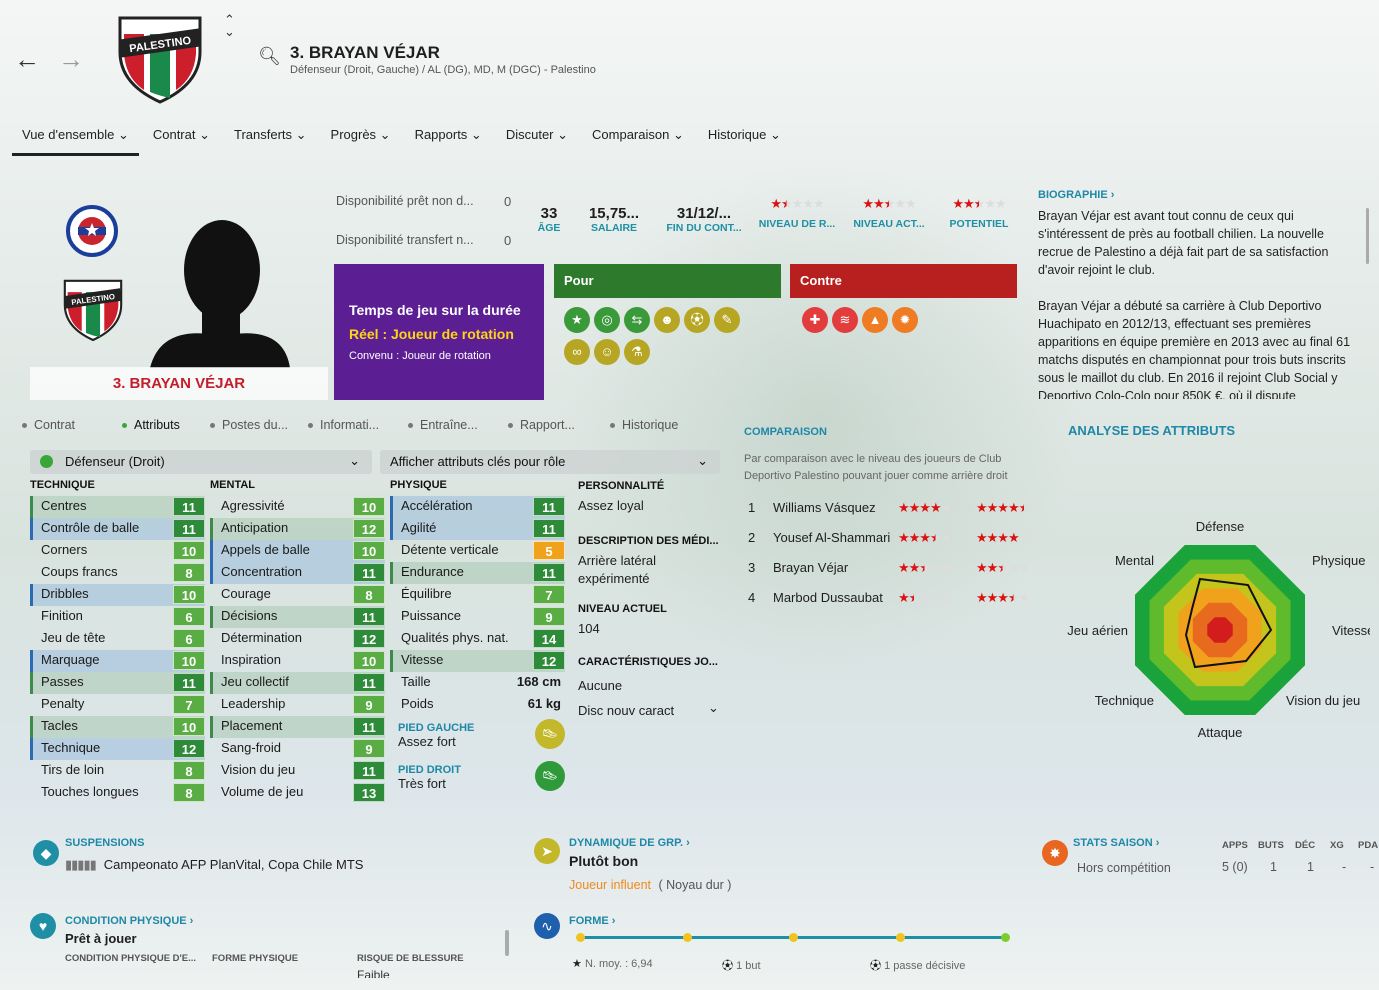 This screenshot has width=1379, height=990. I want to click on attribute-row: Contrôle de balle 11, so click(117, 529).